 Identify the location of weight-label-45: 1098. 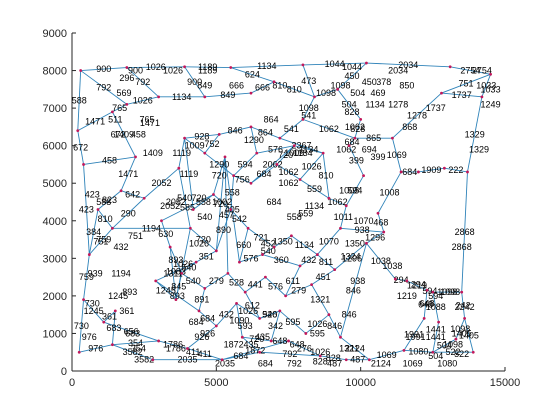
(340, 86).